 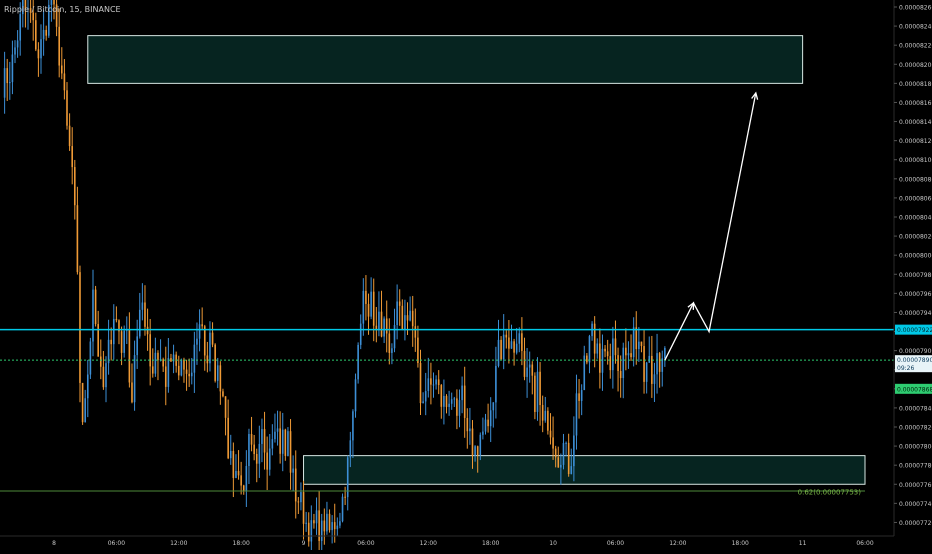 I want to click on x-tick-label: 18:00, so click(x=490, y=543).